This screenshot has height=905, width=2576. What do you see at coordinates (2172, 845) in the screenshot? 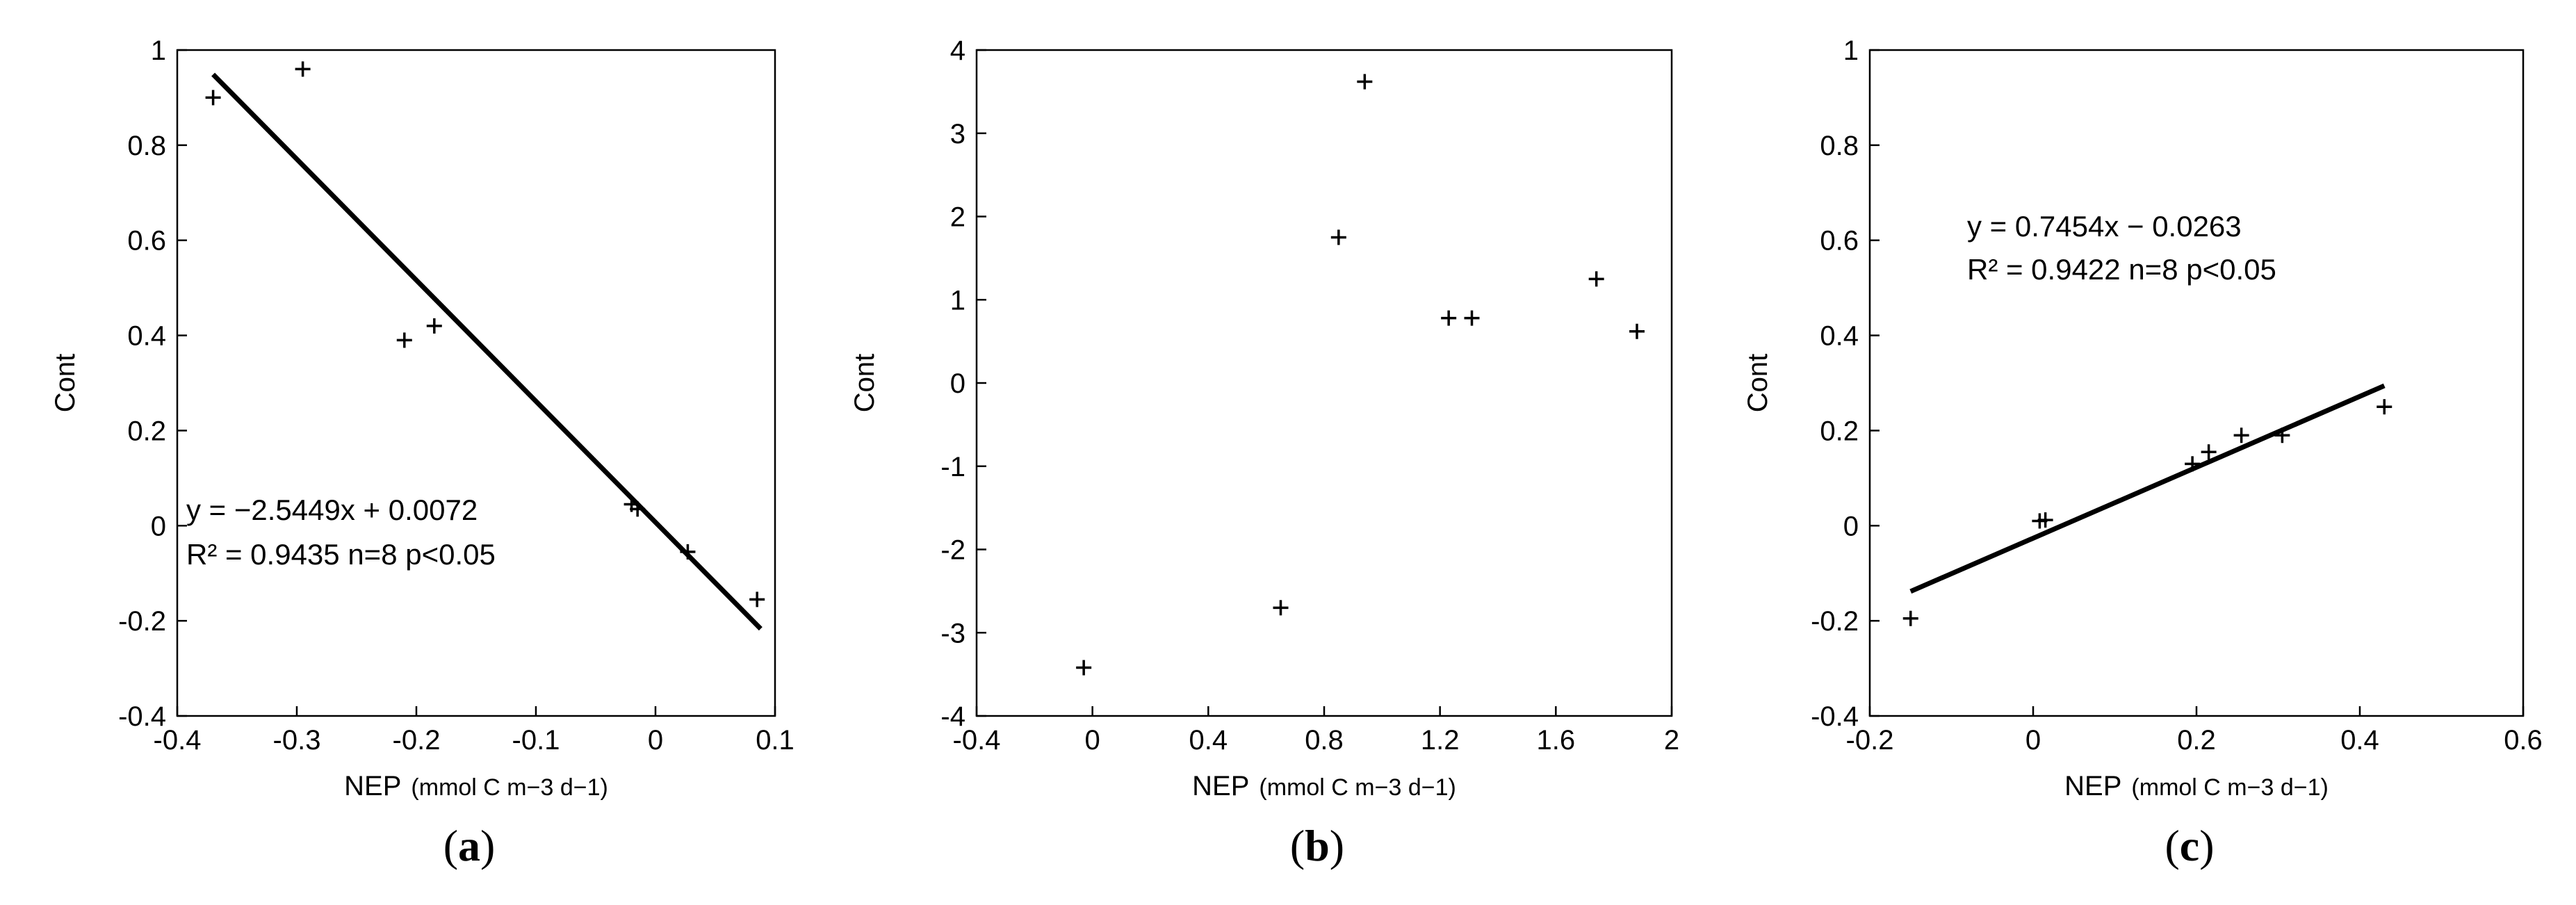
I see `panel-label-open-paren-c: (` at bounding box center [2172, 845].